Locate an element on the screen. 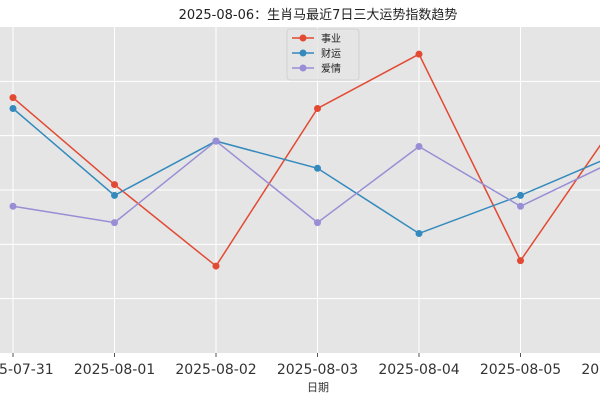 The height and width of the screenshot is (404, 600). legend-label: 爱情 is located at coordinates (331, 68).